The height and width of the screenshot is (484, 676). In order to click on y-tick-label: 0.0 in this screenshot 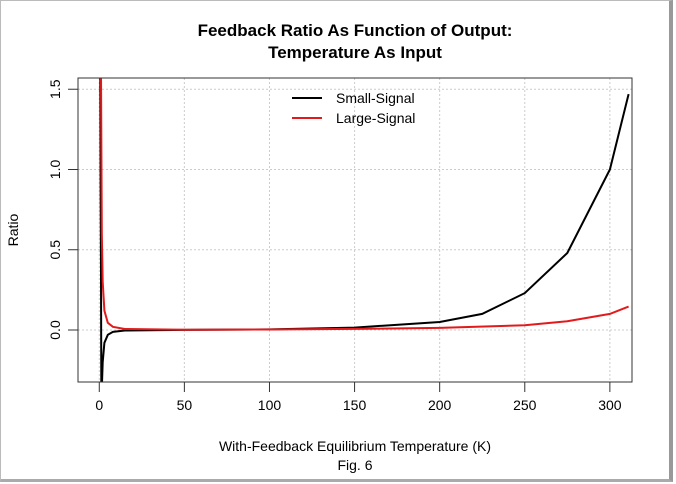, I will do `click(55, 330)`.